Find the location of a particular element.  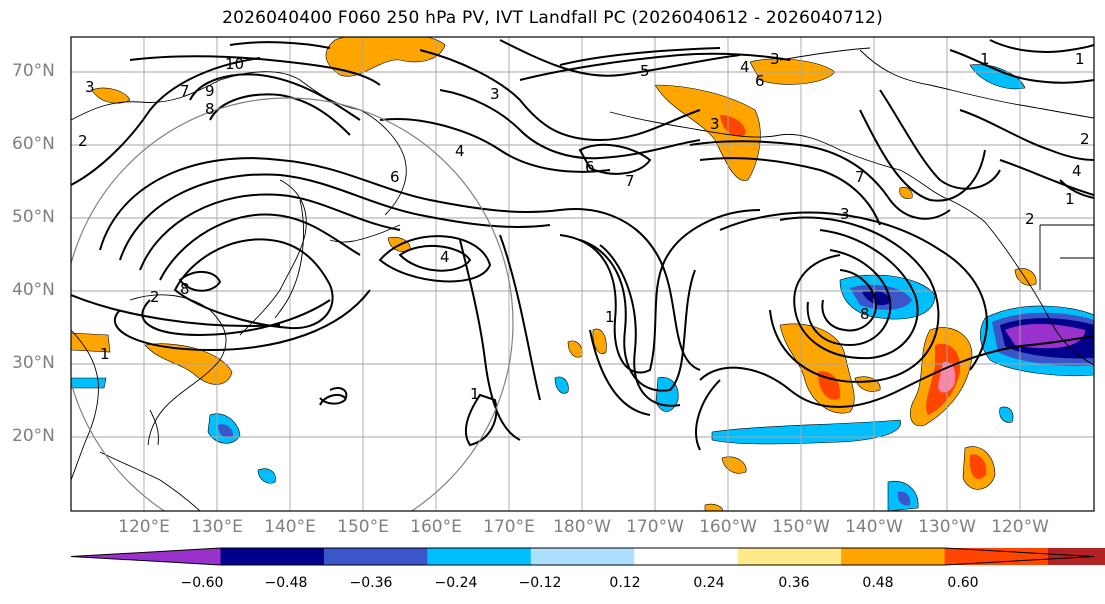

red-patch-alaska is located at coordinates (733, 126).